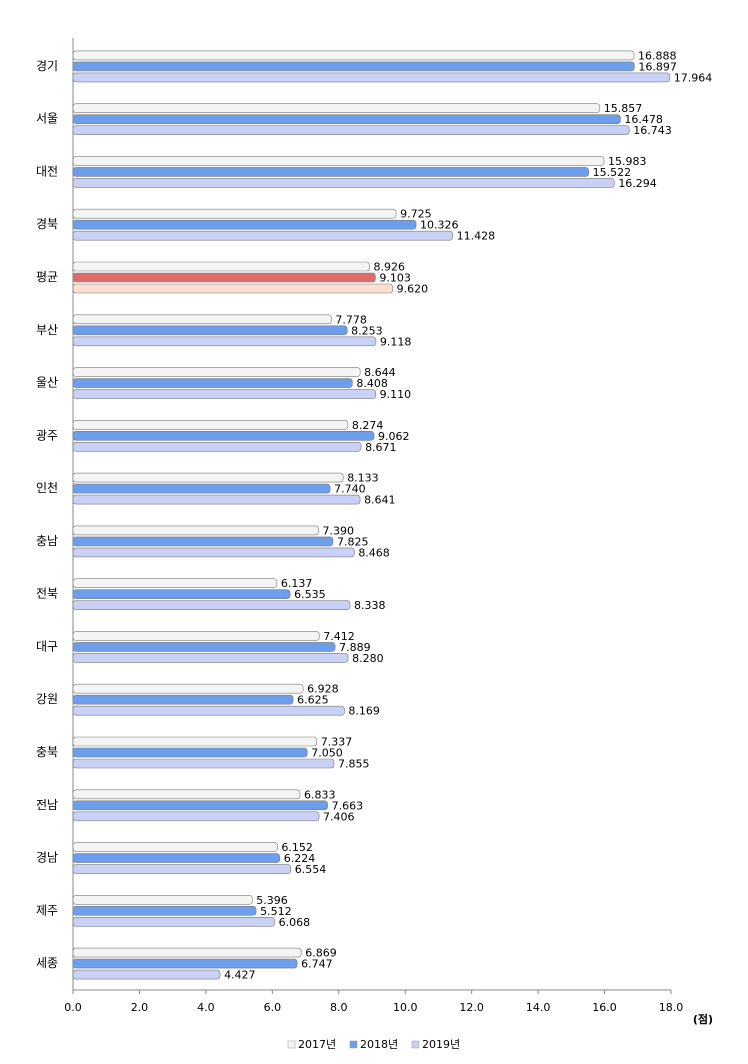  I want to click on value-label: 15.857, so click(623, 108).